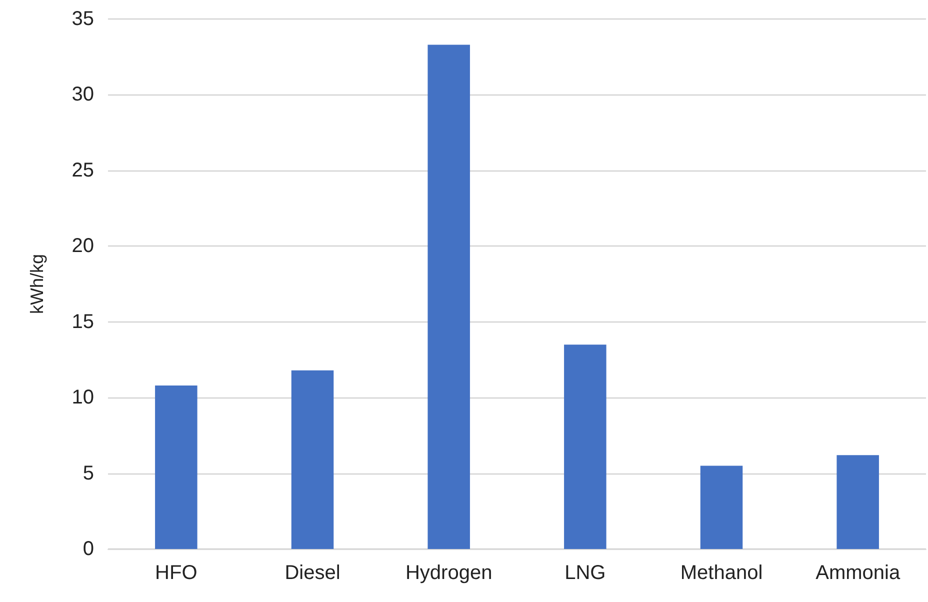  I want to click on x-tick-label: Methanol, so click(721, 573).